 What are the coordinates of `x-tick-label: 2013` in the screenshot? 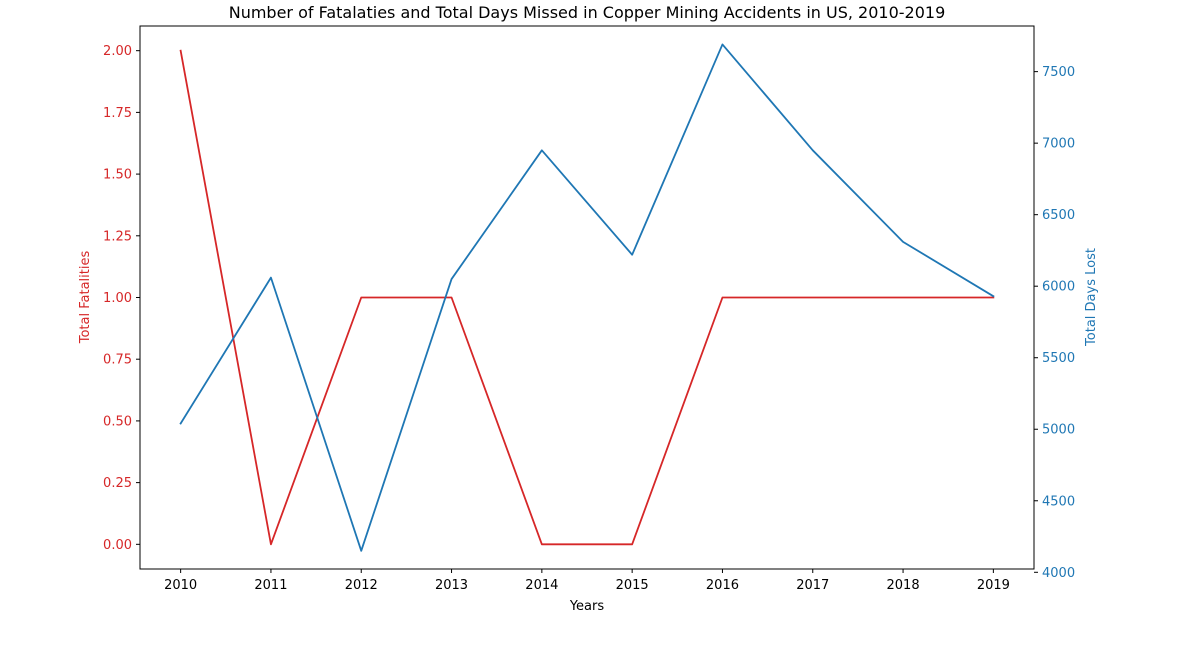 It's located at (451, 585).